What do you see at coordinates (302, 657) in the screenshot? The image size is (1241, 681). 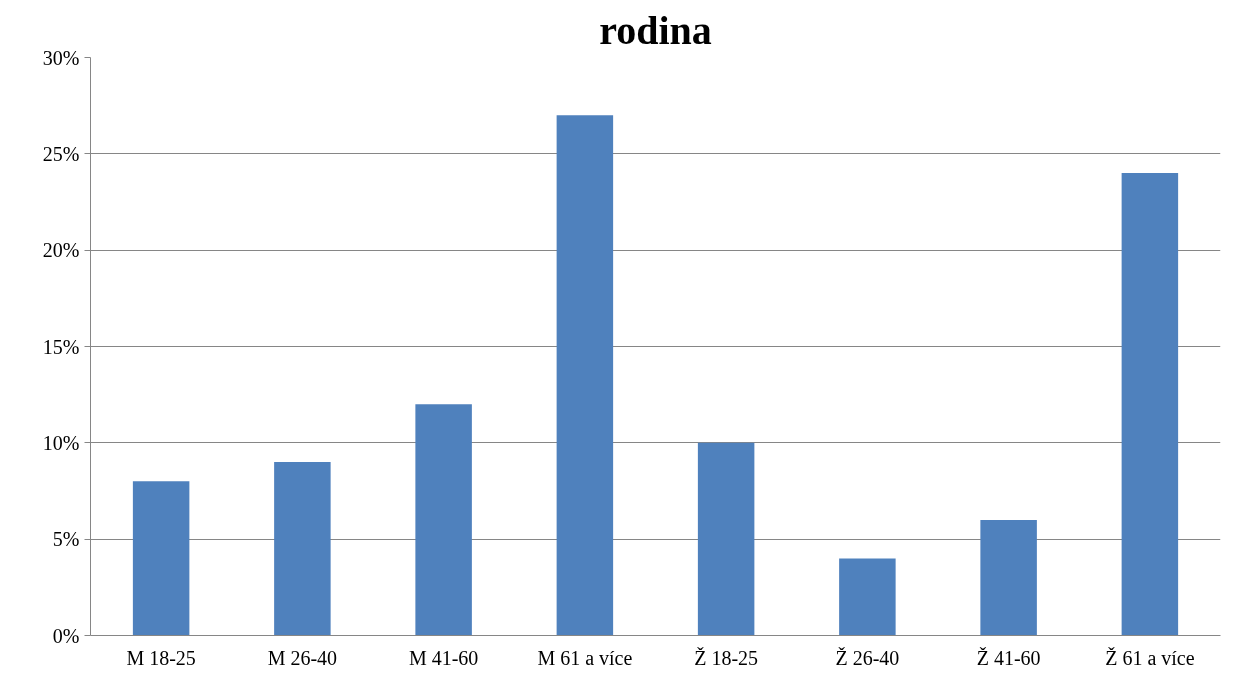 I see `x-tick-label: M 26-40` at bounding box center [302, 657].